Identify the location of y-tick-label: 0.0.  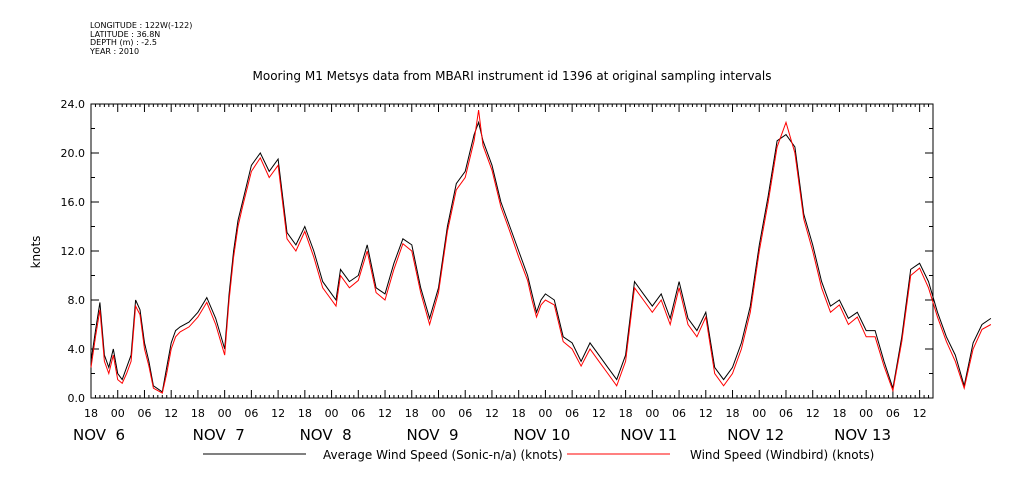
(77, 398).